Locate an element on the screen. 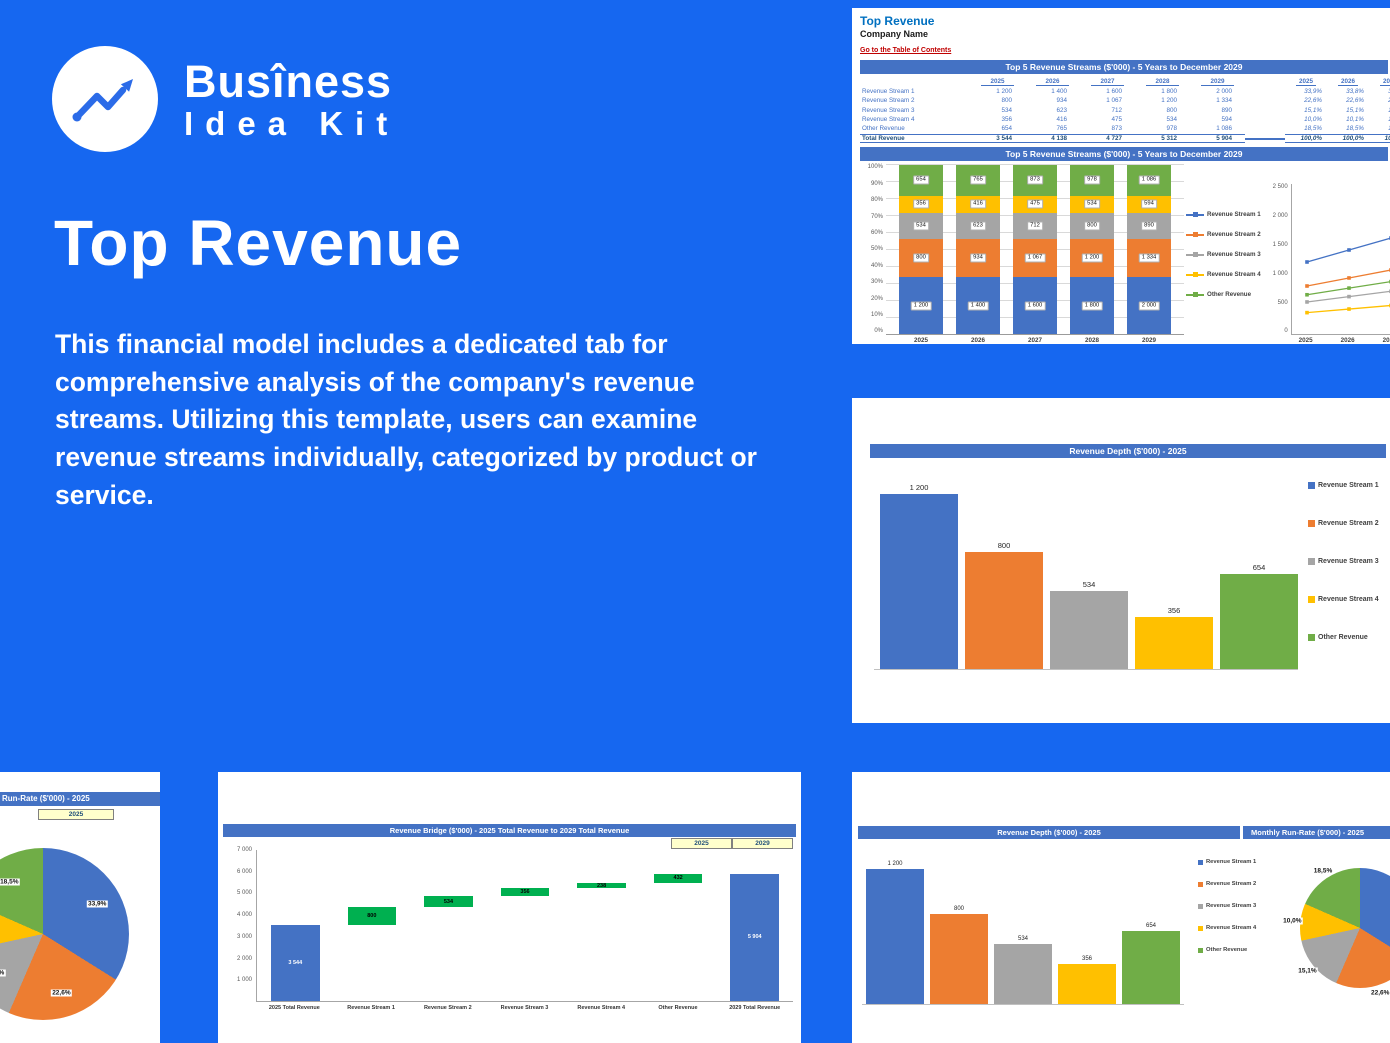  bridge-year-from-cell: 2025 is located at coordinates (701, 843).